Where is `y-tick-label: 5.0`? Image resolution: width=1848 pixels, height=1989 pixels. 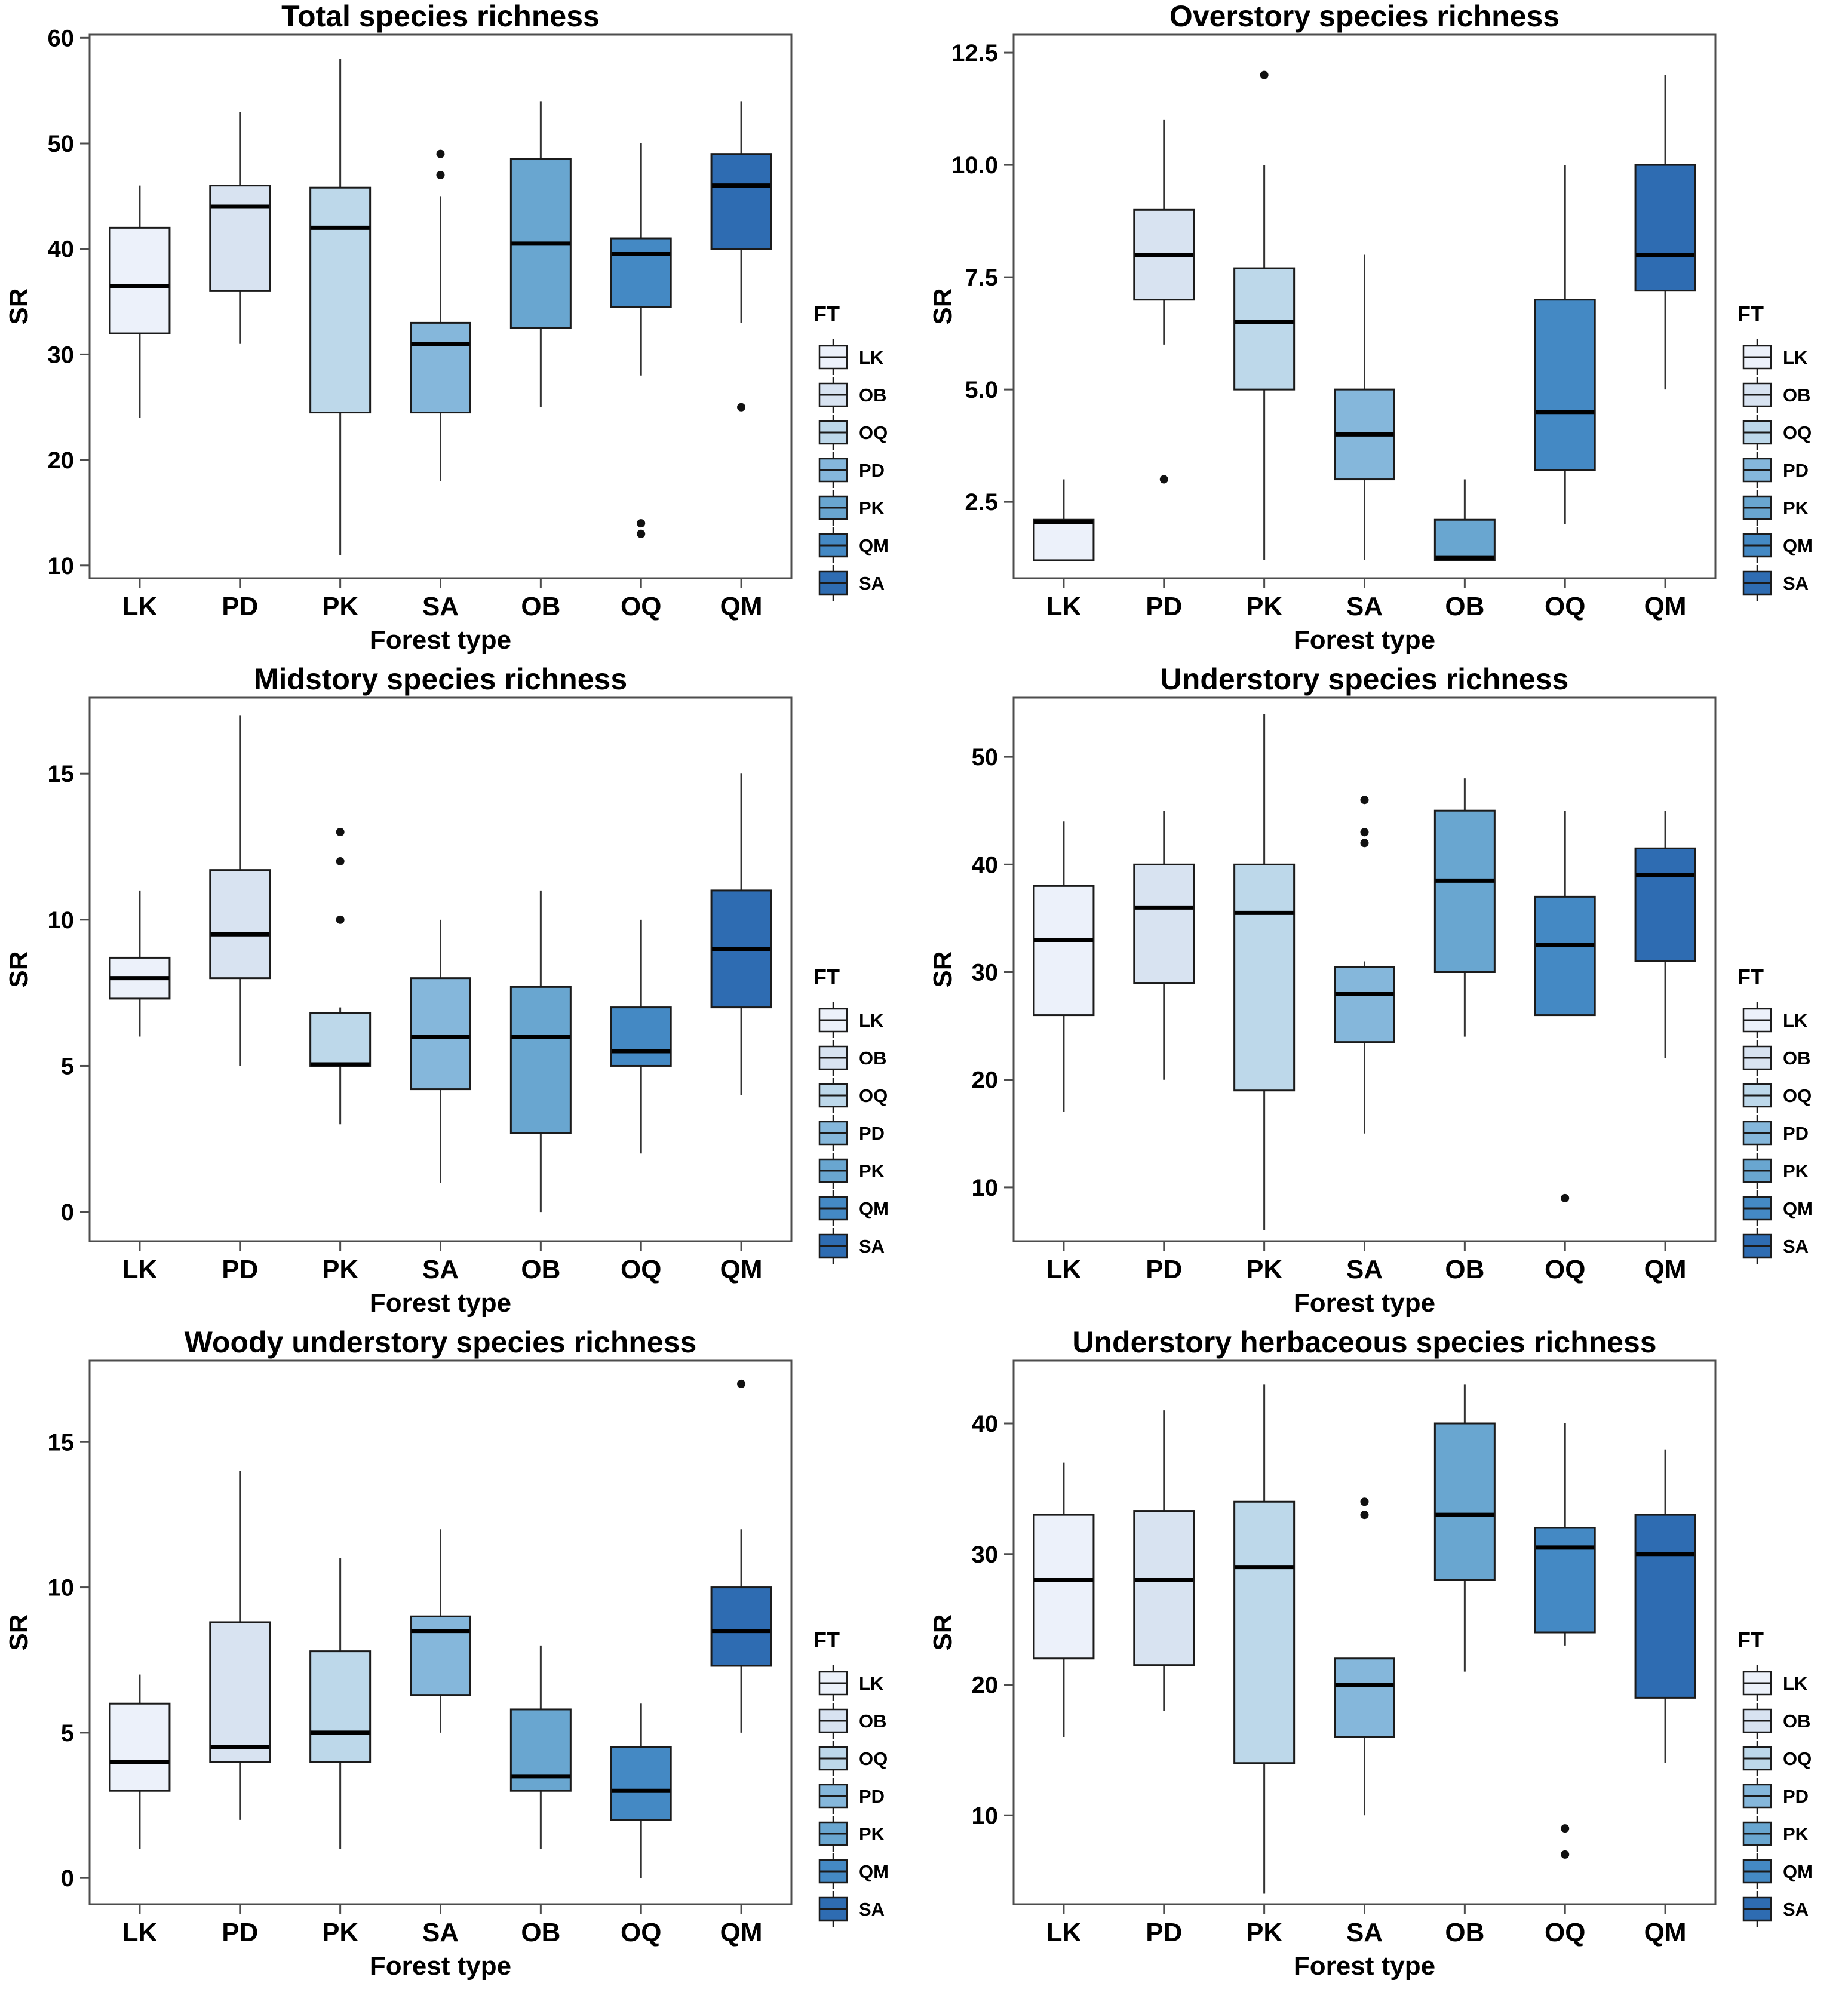 y-tick-label: 5.0 is located at coordinates (981, 390).